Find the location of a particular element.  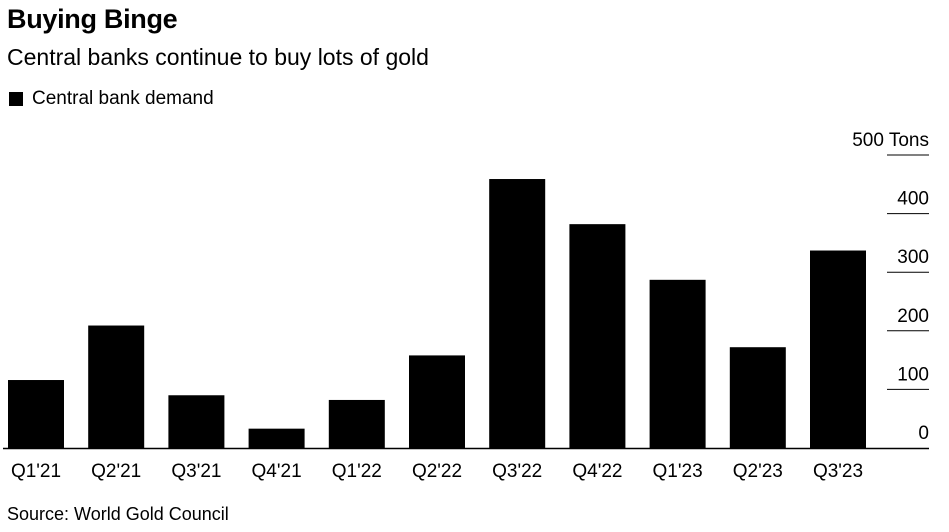

x-tick-label: Q1'22 is located at coordinates (357, 471).